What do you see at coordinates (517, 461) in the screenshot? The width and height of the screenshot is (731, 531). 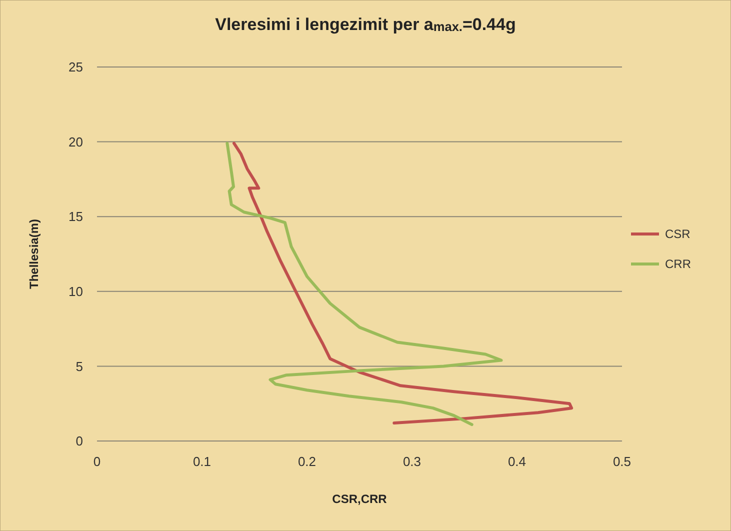 I see `x-tick-label: 0.4` at bounding box center [517, 461].